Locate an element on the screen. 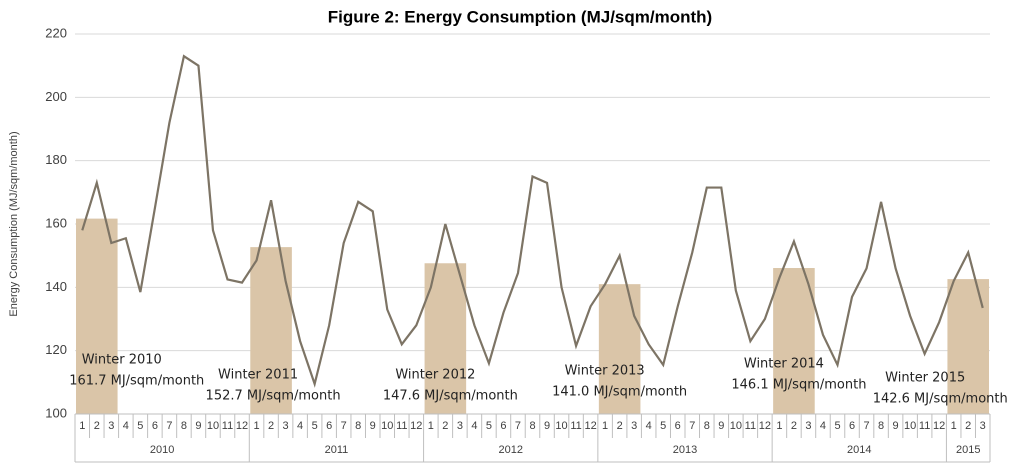 This screenshot has width=1017, height=467. x-group-label: 2010 is located at coordinates (162, 450).